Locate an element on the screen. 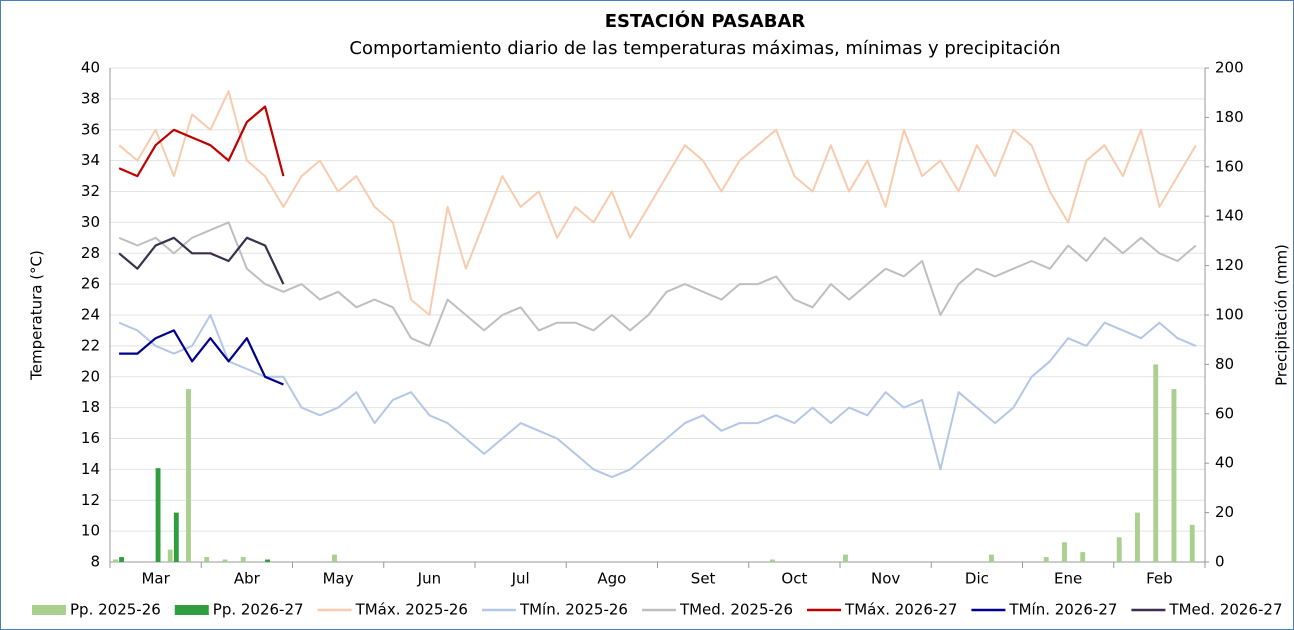 The image size is (1294, 630). legend-label: TMed. 2026-27 is located at coordinates (1225, 610).